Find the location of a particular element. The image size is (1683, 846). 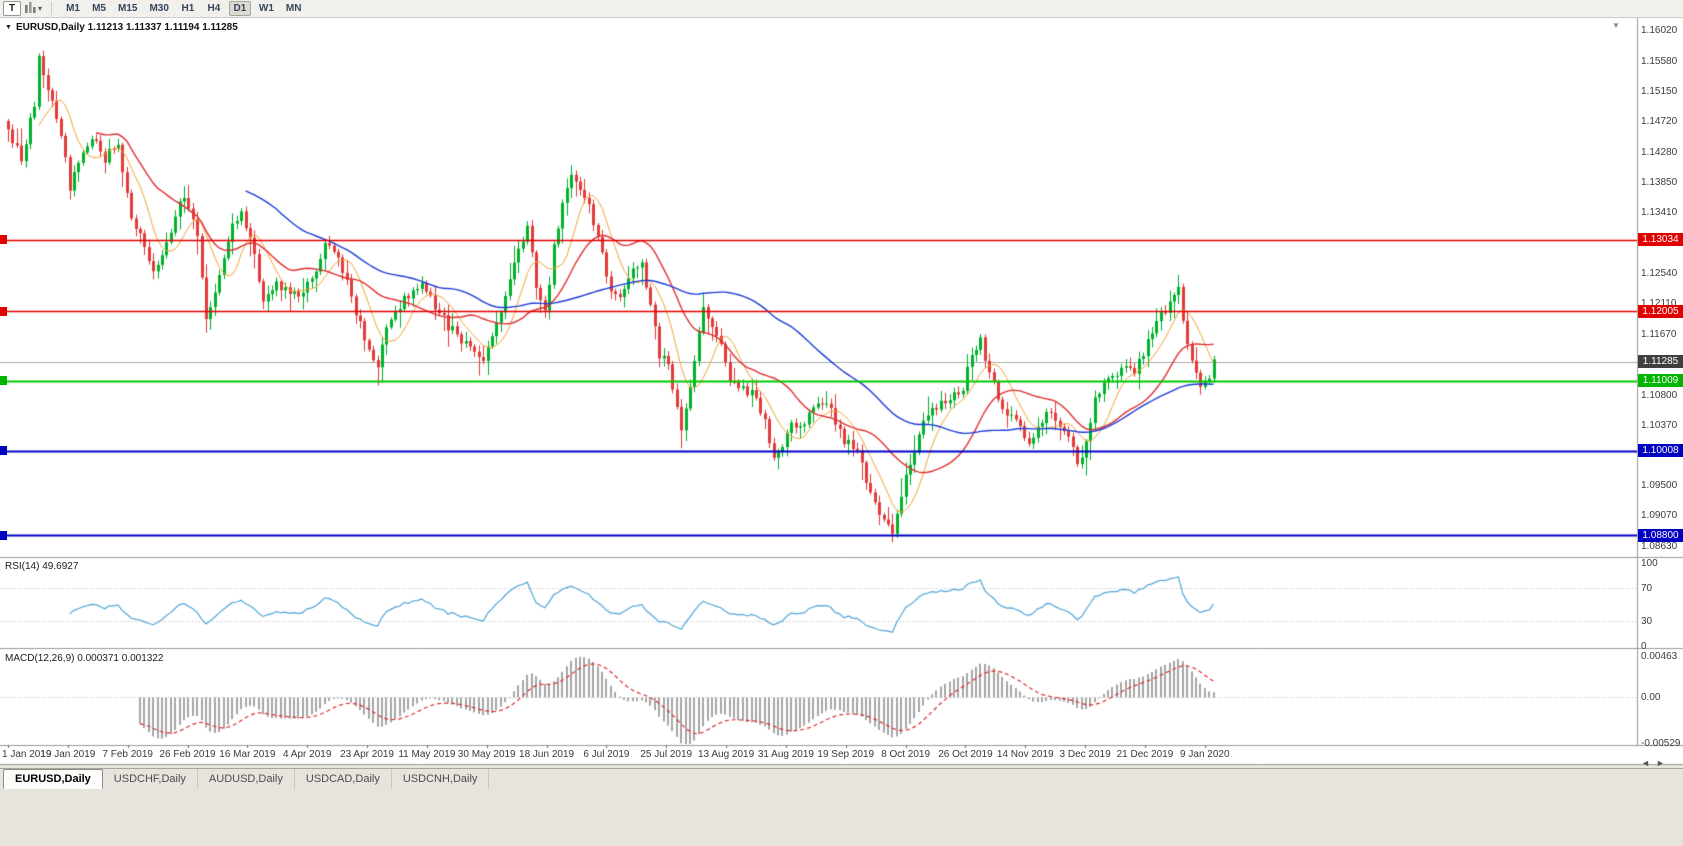

timeframe-group: M1 M5 M15 M30 H1 H4 D1 W1 MN is located at coordinates (183, 8).